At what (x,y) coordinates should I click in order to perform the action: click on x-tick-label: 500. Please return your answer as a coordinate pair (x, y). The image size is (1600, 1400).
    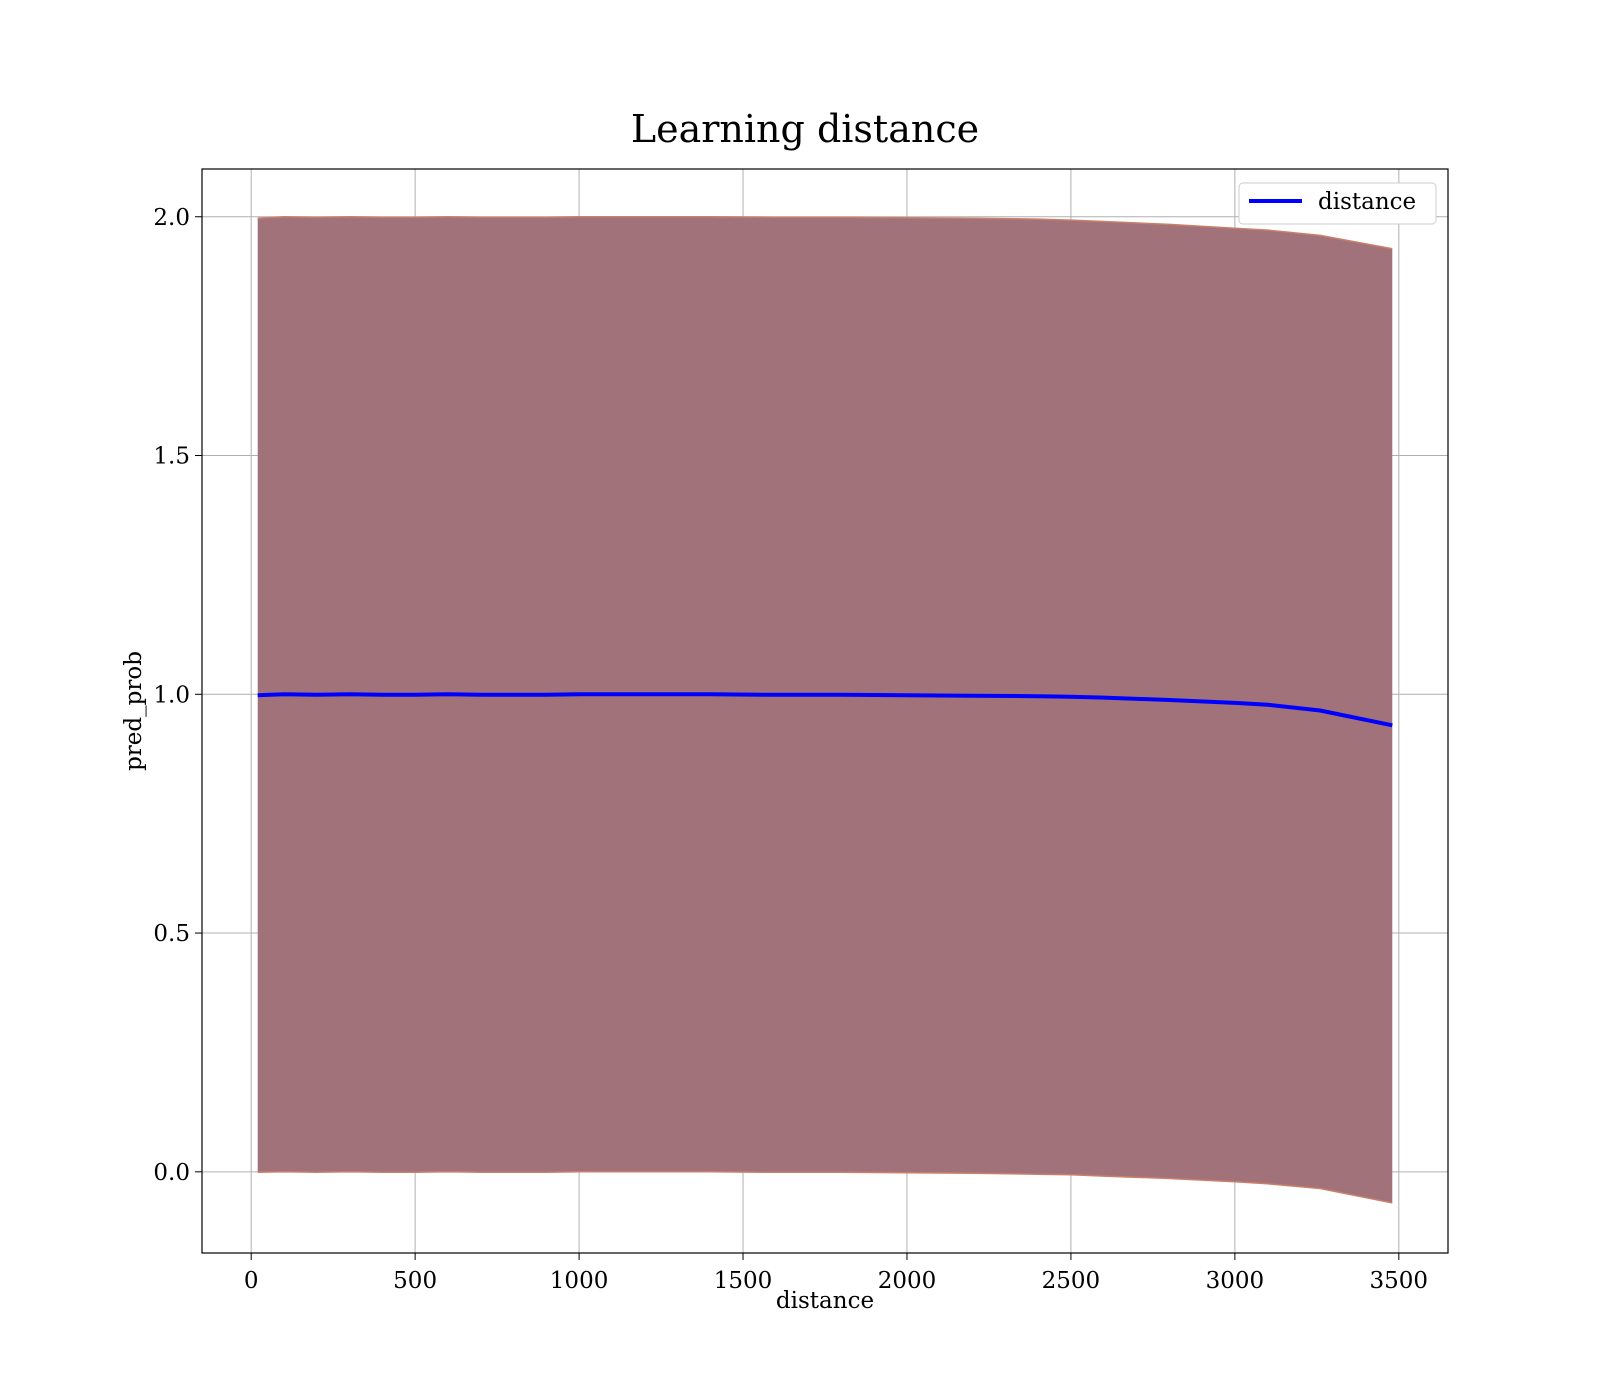
    Looking at the image, I should click on (415, 1281).